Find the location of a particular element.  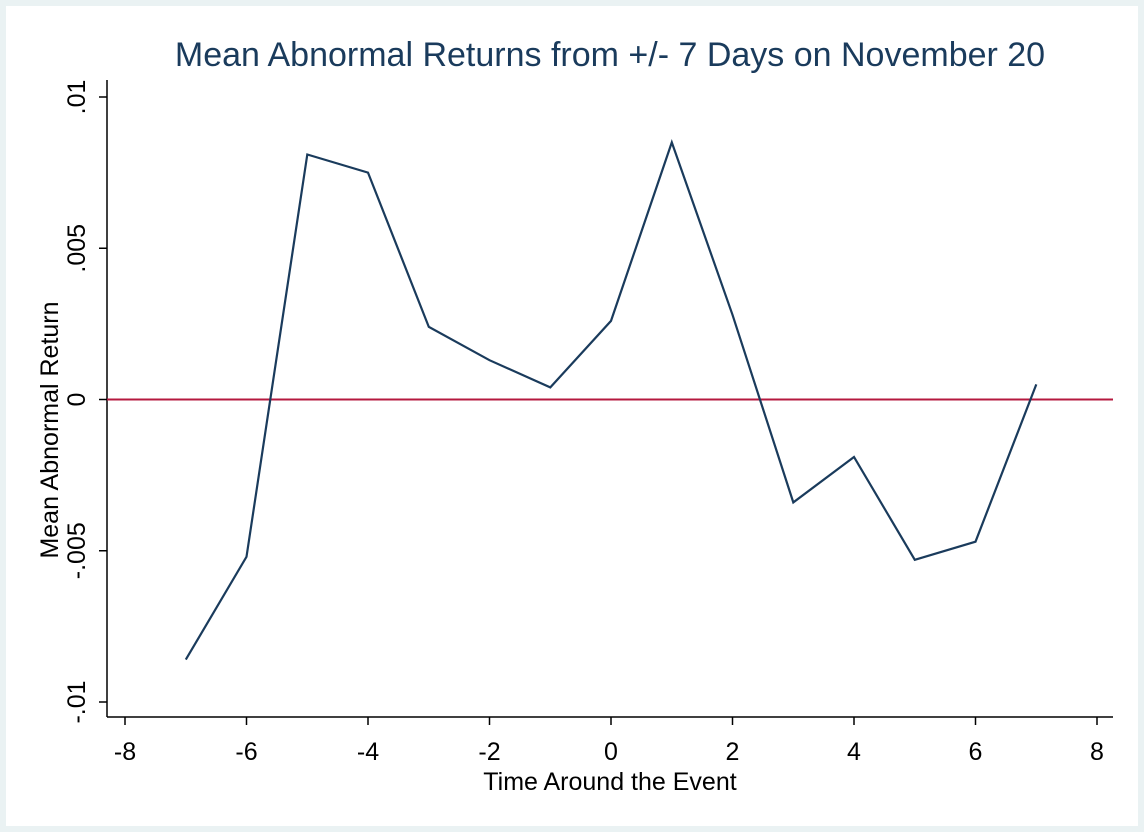

y-tick-label: .01 is located at coordinates (77, 97).